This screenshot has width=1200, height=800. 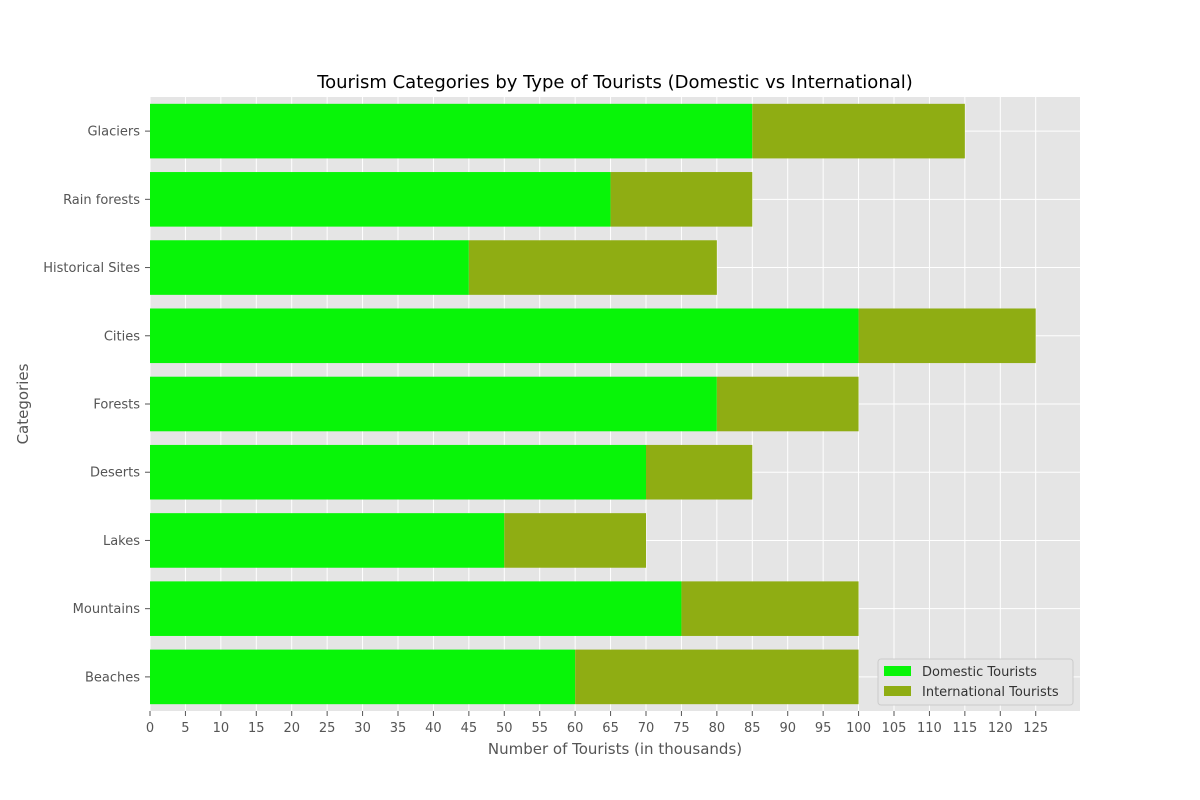 I want to click on y-tick-label: Historical Sites, so click(x=91, y=268).